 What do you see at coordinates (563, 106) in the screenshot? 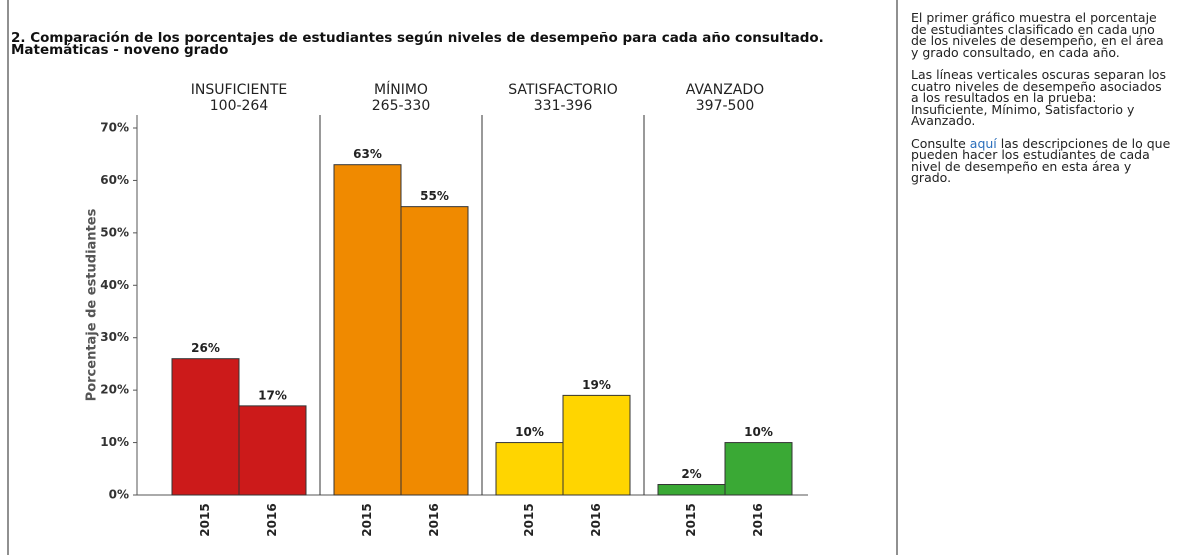
I see `group-range: 331-396` at bounding box center [563, 106].